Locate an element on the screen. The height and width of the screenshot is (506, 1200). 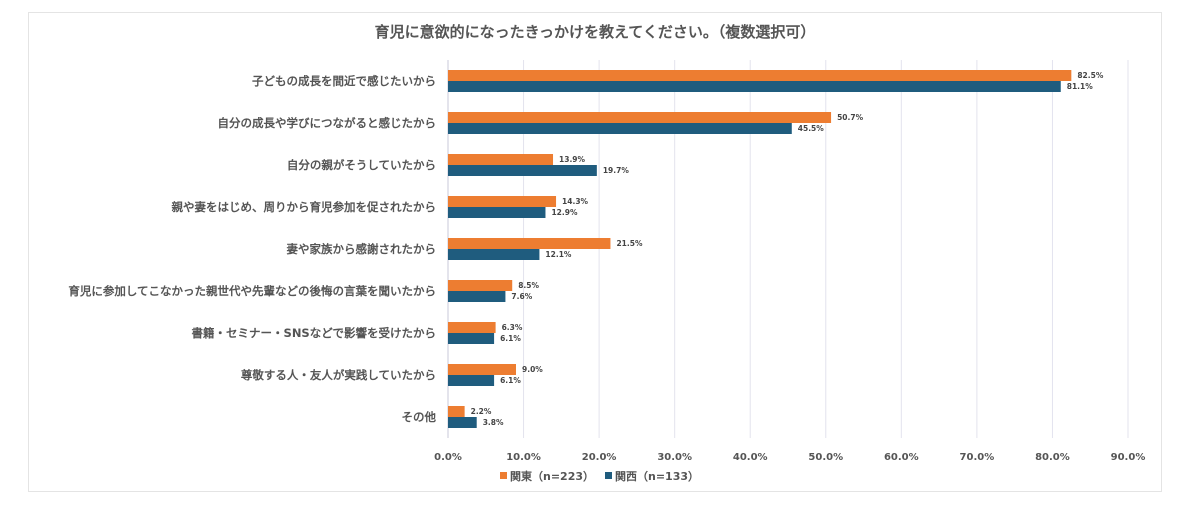
x-tick-label: 90.0% is located at coordinates (1128, 457).